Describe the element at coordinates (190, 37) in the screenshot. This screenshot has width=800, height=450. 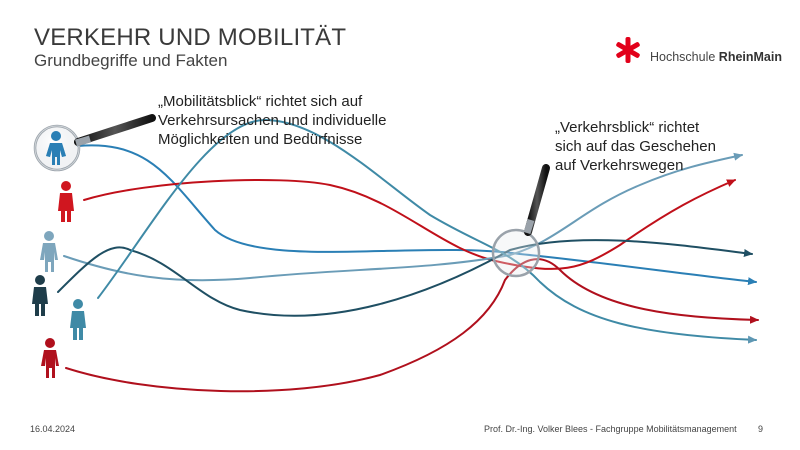
I see `page-title: VERKEHR UND MOBILITÄT` at that location.